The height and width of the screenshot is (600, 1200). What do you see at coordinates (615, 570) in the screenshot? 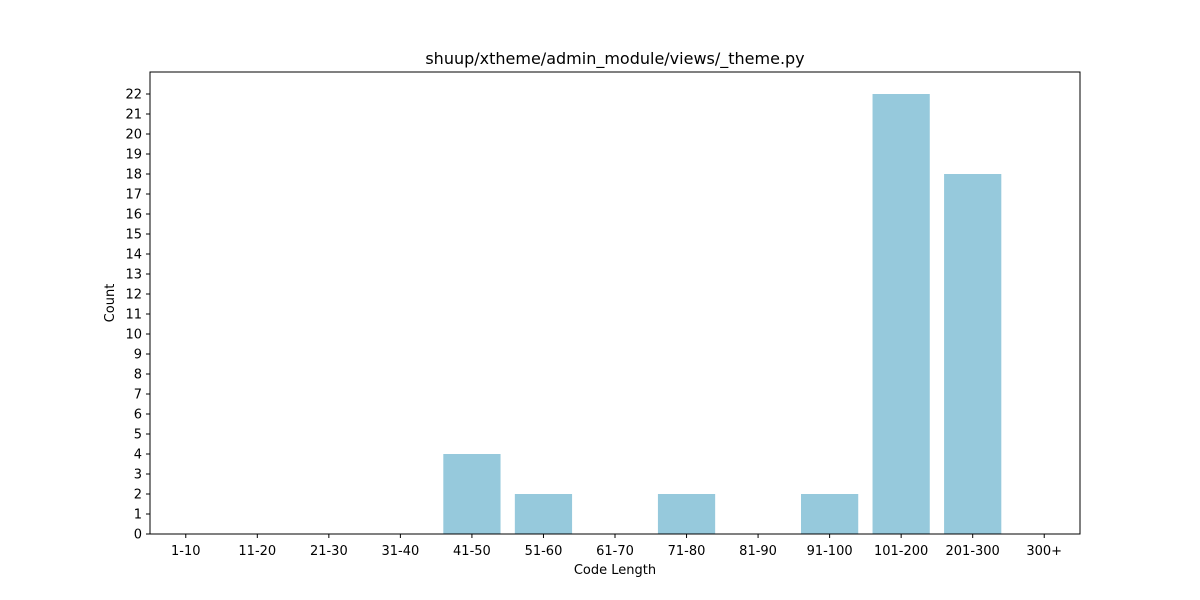
I see `x-axis-label: Code Length` at bounding box center [615, 570].